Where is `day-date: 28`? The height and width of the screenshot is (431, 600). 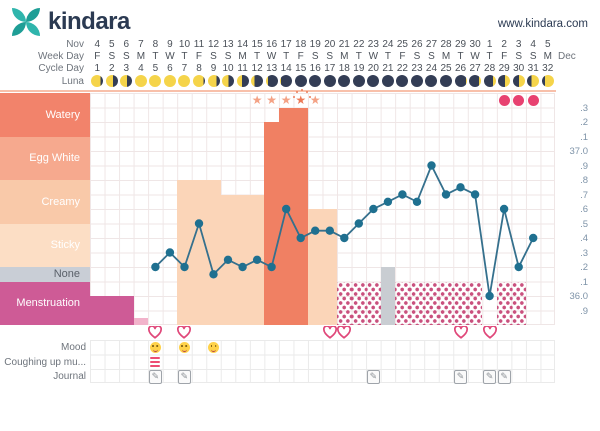
day-date: 28 is located at coordinates (446, 44).